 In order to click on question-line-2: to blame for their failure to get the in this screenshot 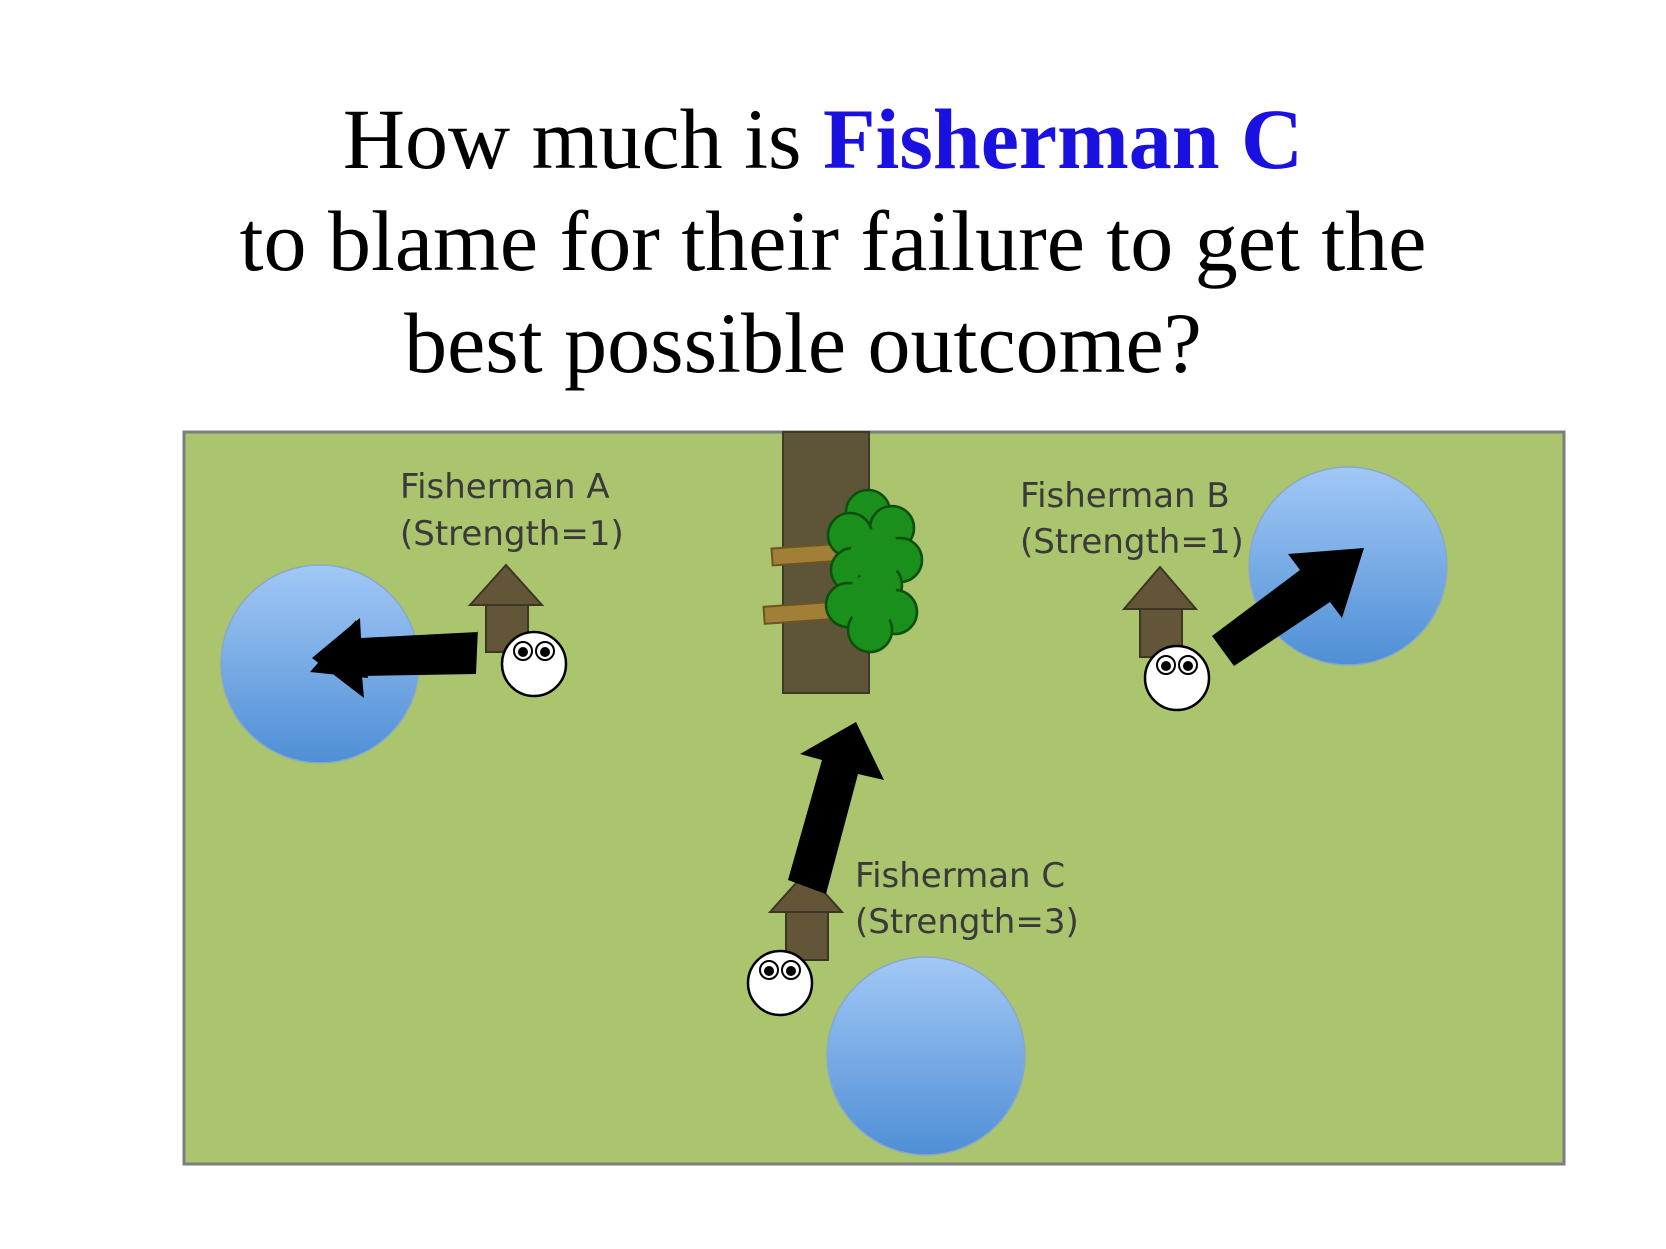, I will do `click(833, 241)`.